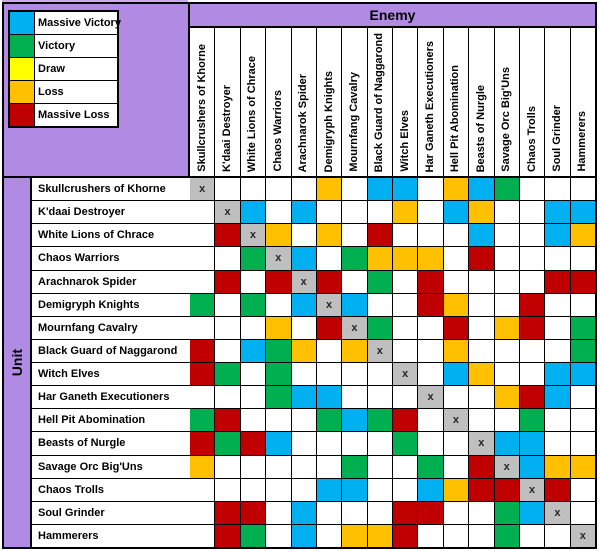 The height and width of the screenshot is (551, 600). I want to click on result-cell-r16c14, so click(532, 535).